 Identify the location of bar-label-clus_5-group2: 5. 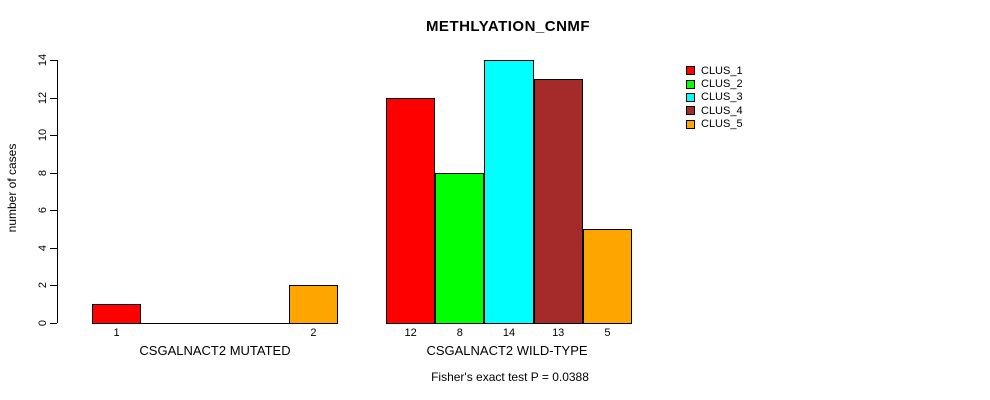
(607, 333).